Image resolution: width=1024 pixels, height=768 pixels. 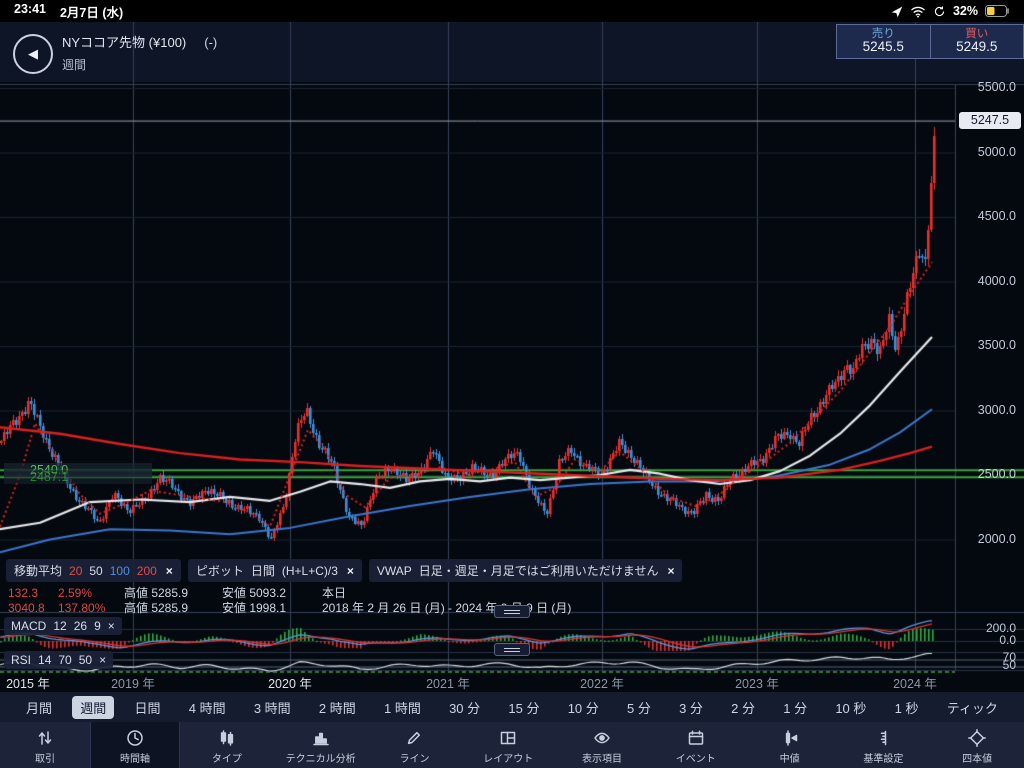 I want to click on y-axis-tick: 3000.0, so click(x=996, y=409).